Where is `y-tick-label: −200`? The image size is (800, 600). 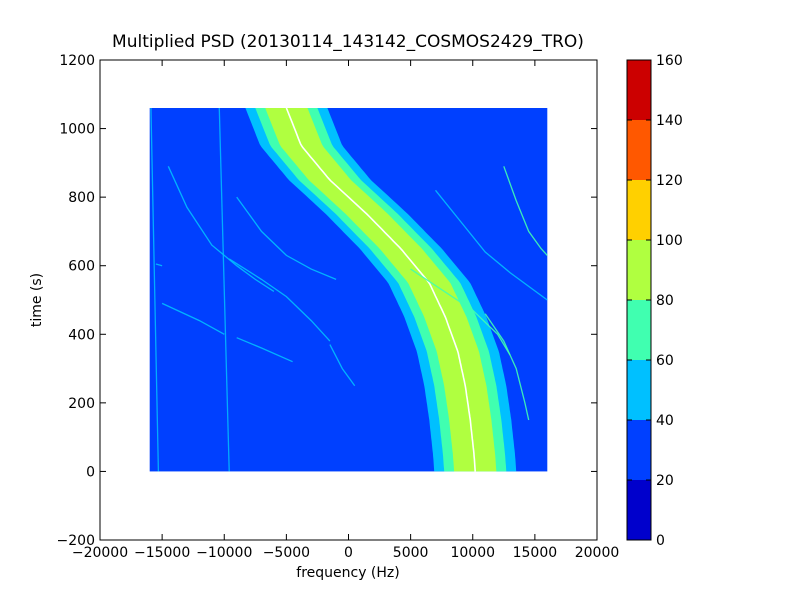
y-tick-label: −200 is located at coordinates (76, 541).